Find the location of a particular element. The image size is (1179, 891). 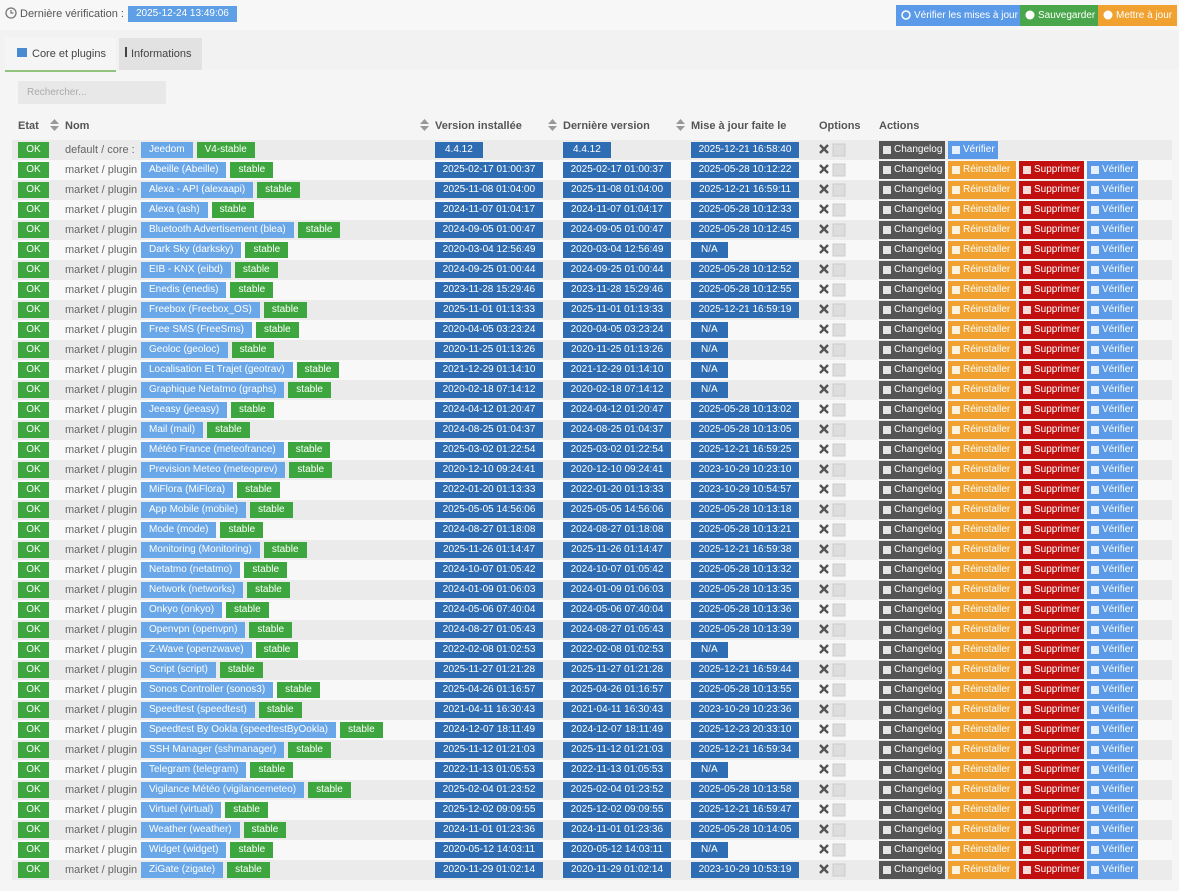

update-button: Mettre à jour is located at coordinates (1137, 15).